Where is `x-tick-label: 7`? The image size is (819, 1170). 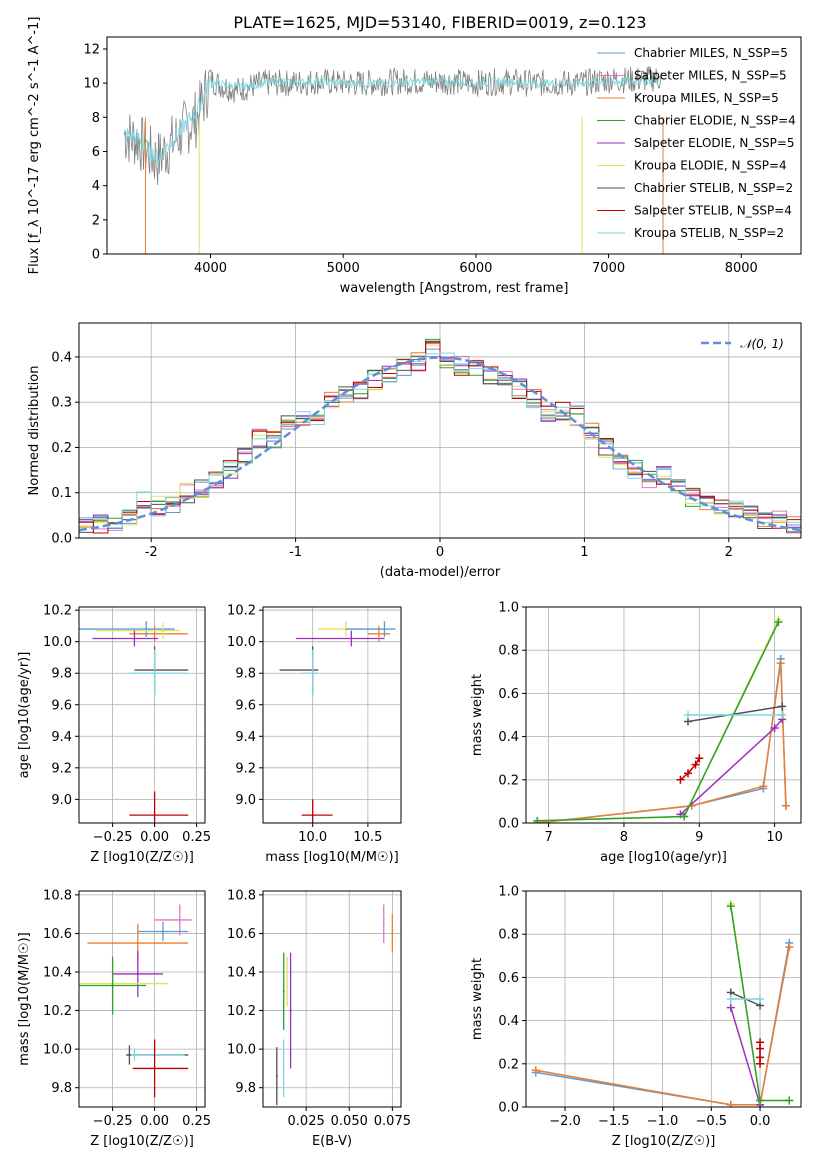
x-tick-label: 7 is located at coordinates (548, 837).